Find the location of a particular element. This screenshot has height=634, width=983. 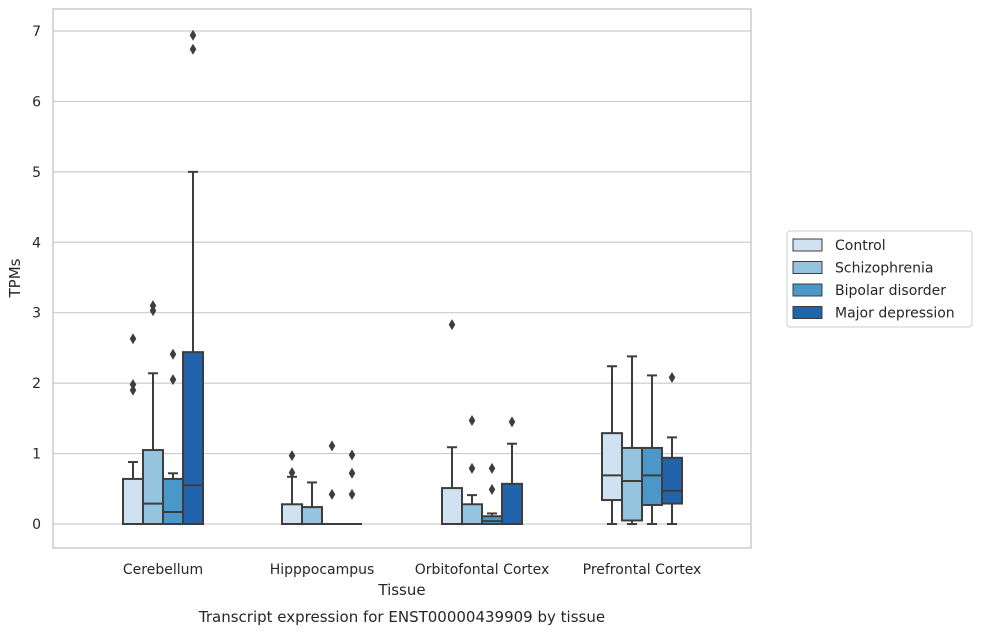

y-tick-label: 2 is located at coordinates (36, 384).